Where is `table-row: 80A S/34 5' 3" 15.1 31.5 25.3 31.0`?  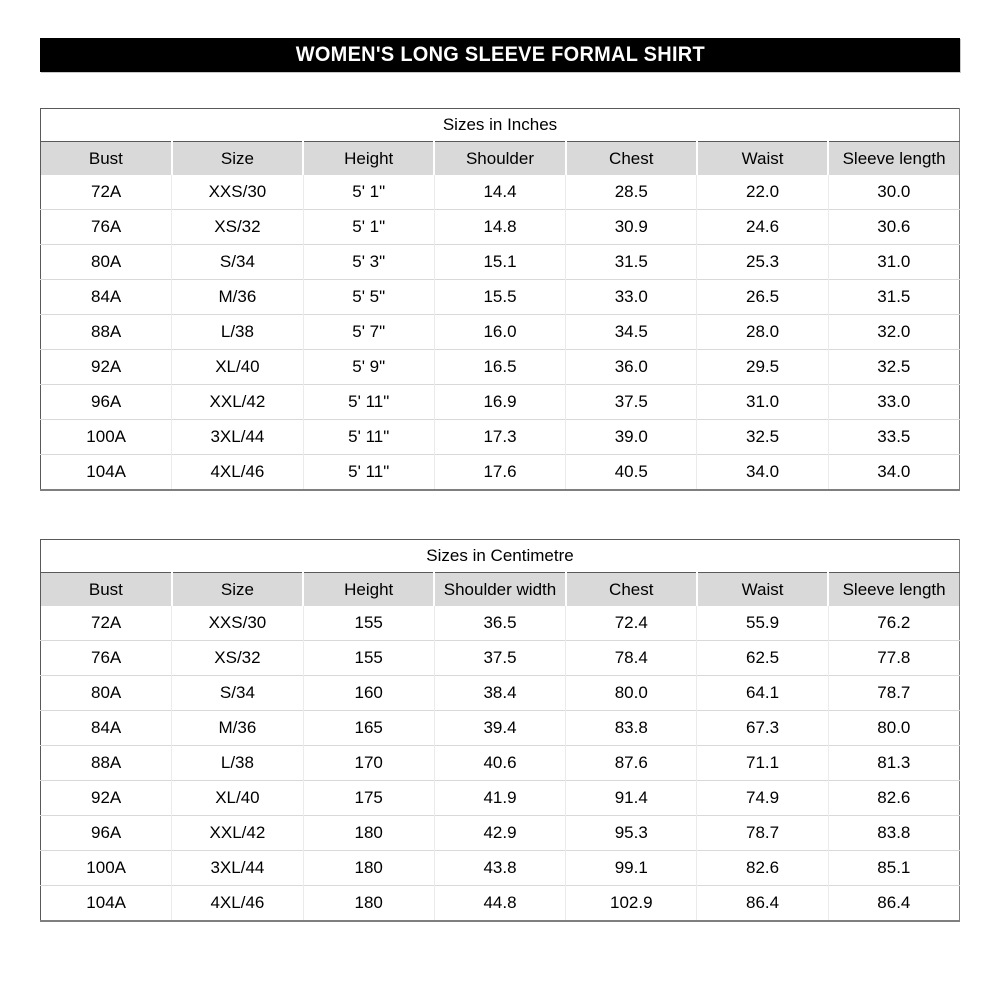 table-row: 80A S/34 5' 3" 15.1 31.5 25.3 31.0 is located at coordinates (500, 262).